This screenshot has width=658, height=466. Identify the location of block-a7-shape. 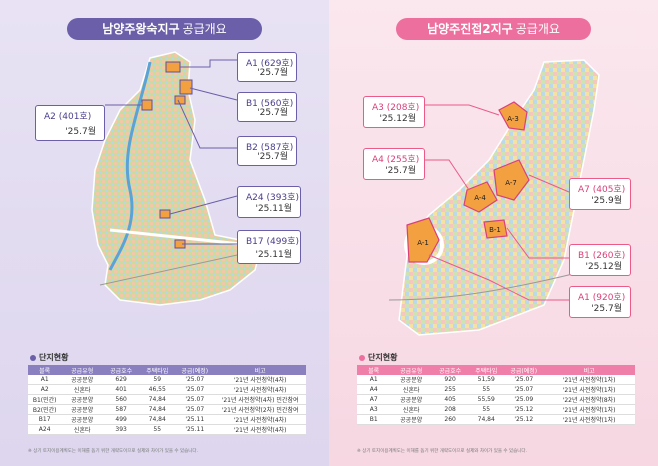
(511, 180).